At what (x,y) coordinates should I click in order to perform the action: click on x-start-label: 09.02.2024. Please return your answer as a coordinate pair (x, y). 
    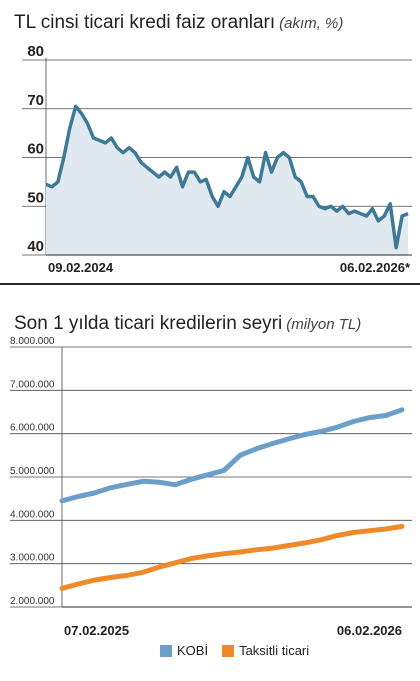
    Looking at the image, I should click on (81, 267).